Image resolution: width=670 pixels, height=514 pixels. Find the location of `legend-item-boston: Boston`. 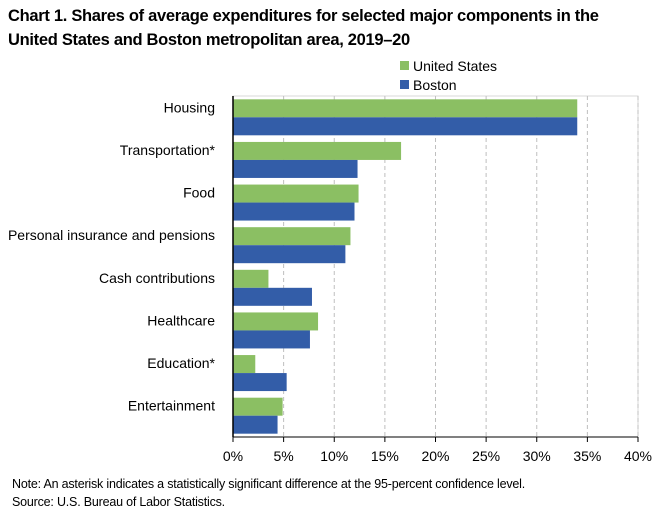

legend-item-boston: Boston is located at coordinates (448, 84).